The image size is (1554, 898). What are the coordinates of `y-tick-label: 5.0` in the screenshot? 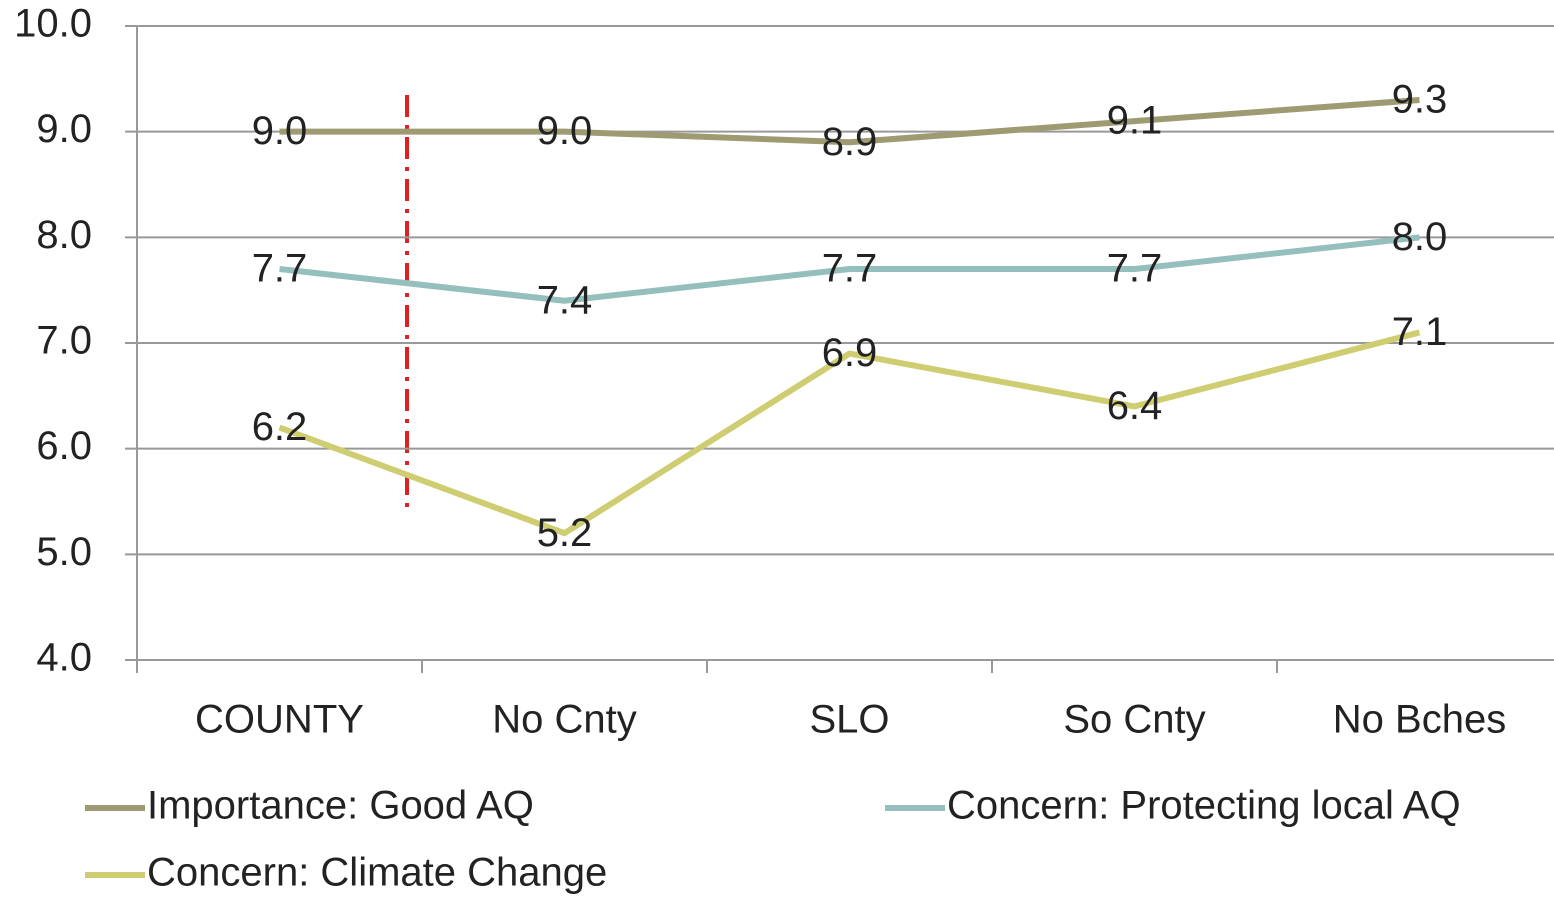 It's located at (64, 552).